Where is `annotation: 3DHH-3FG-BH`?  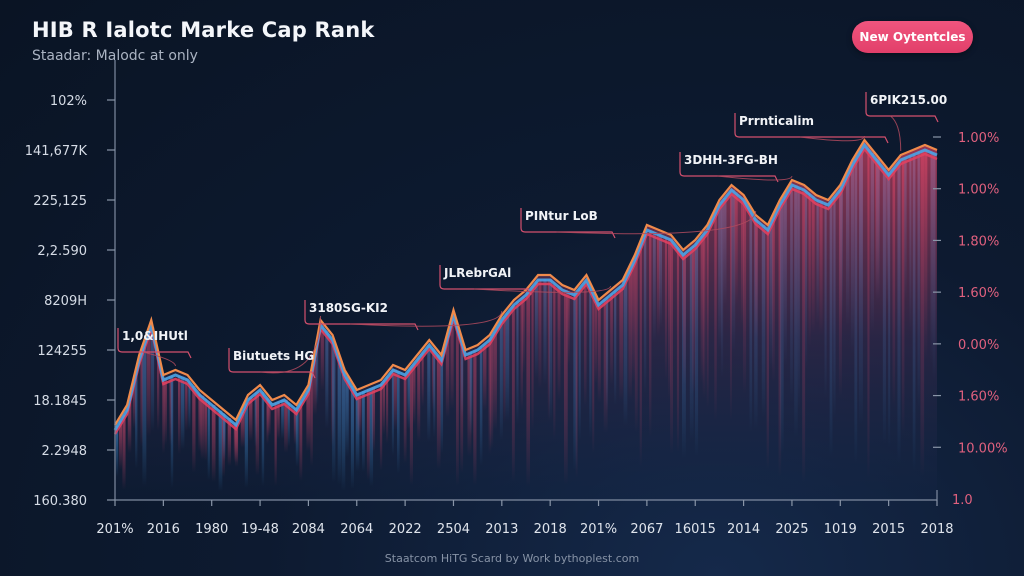 annotation: 3DHH-3FG-BH is located at coordinates (736, 167).